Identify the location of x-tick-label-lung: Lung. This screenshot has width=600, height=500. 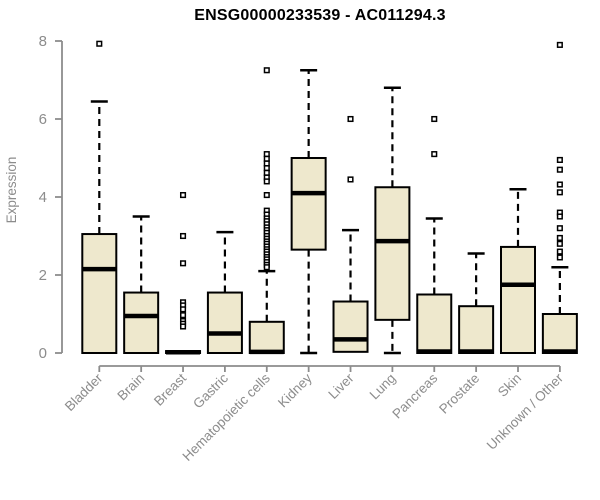
(383, 387).